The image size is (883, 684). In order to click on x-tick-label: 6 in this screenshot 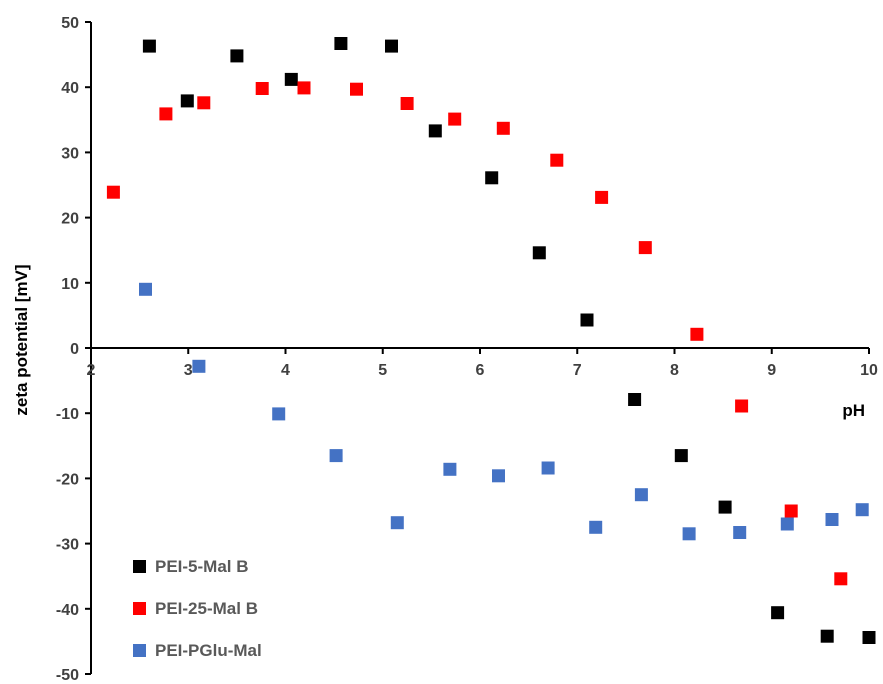, I will do `click(480, 370)`.